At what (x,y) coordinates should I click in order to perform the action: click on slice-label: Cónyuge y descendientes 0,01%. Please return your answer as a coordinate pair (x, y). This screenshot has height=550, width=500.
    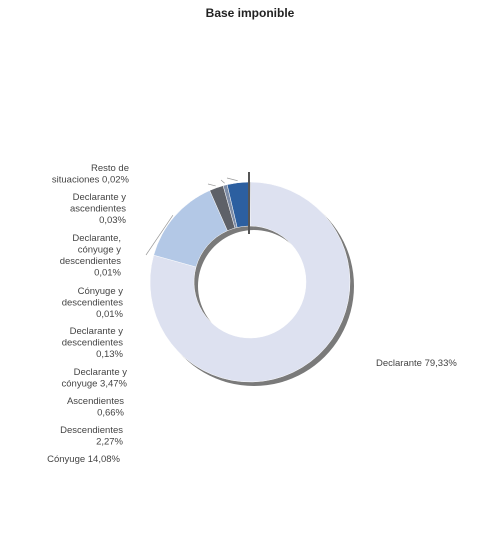
    Looking at the image, I should click on (93, 303).